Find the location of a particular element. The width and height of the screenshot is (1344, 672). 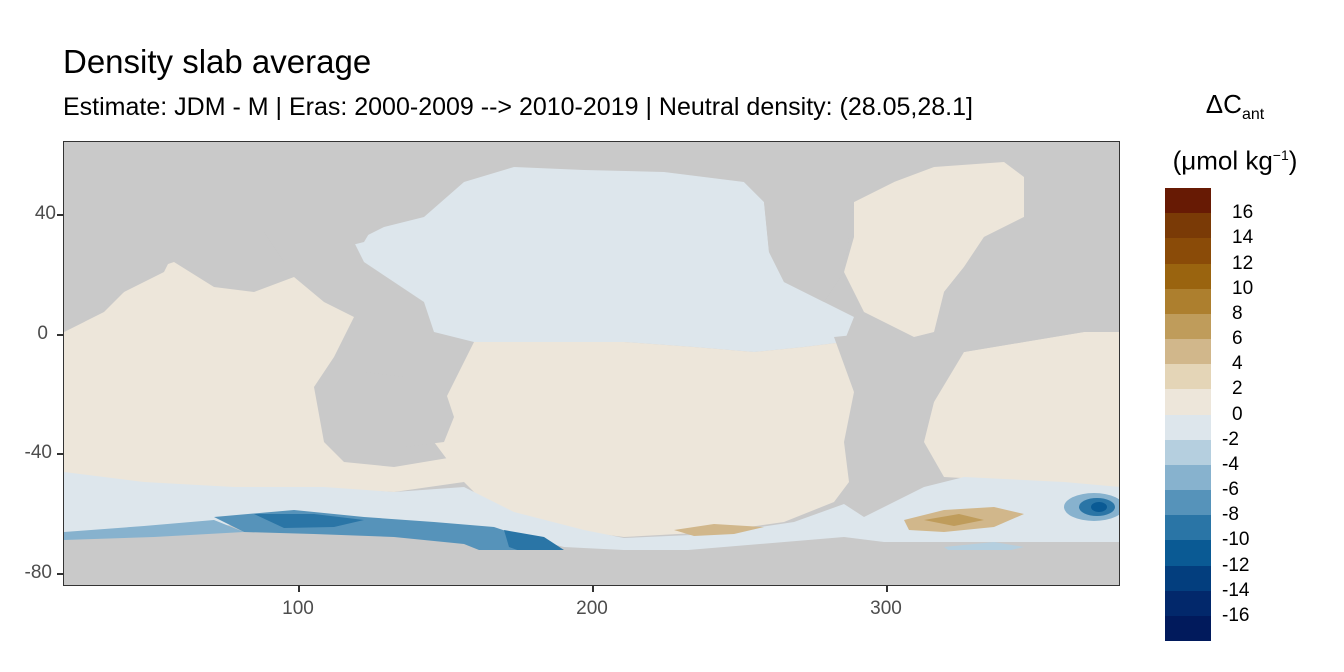

legend-label: -12 is located at coordinates (1236, 565).